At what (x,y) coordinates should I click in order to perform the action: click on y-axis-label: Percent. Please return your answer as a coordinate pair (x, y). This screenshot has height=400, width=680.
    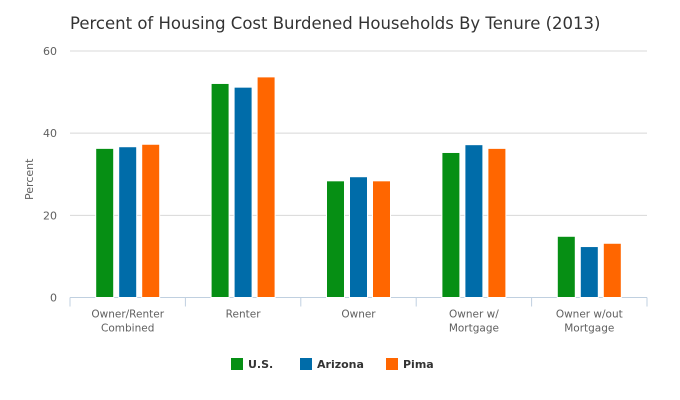
    Looking at the image, I should click on (29, 179).